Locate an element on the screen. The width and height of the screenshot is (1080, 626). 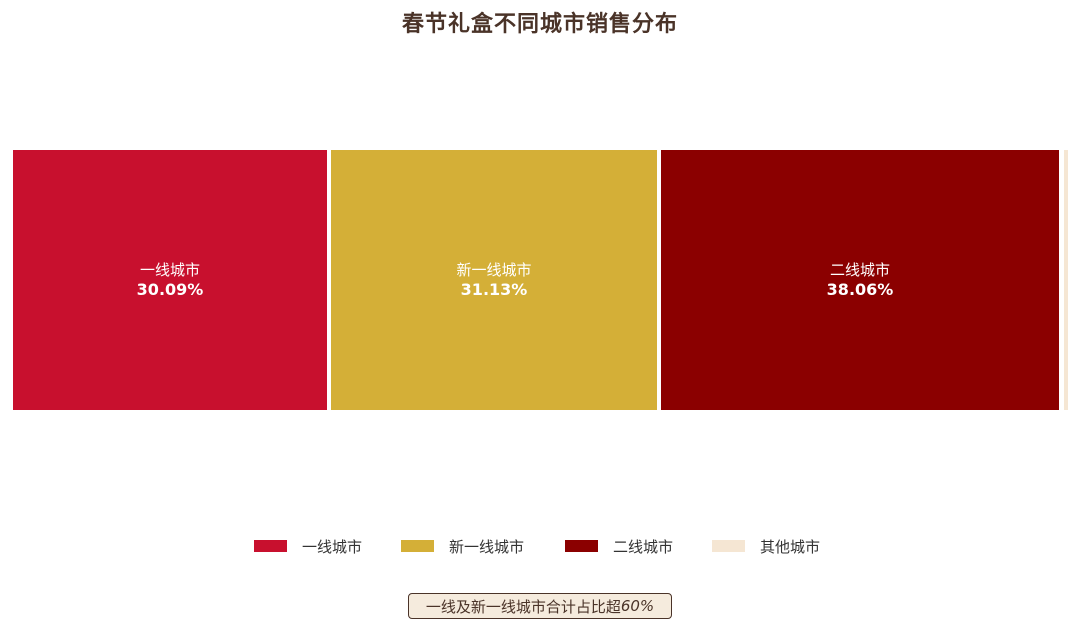
block-tier1: 一线城市 30.09% is located at coordinates (170, 280).